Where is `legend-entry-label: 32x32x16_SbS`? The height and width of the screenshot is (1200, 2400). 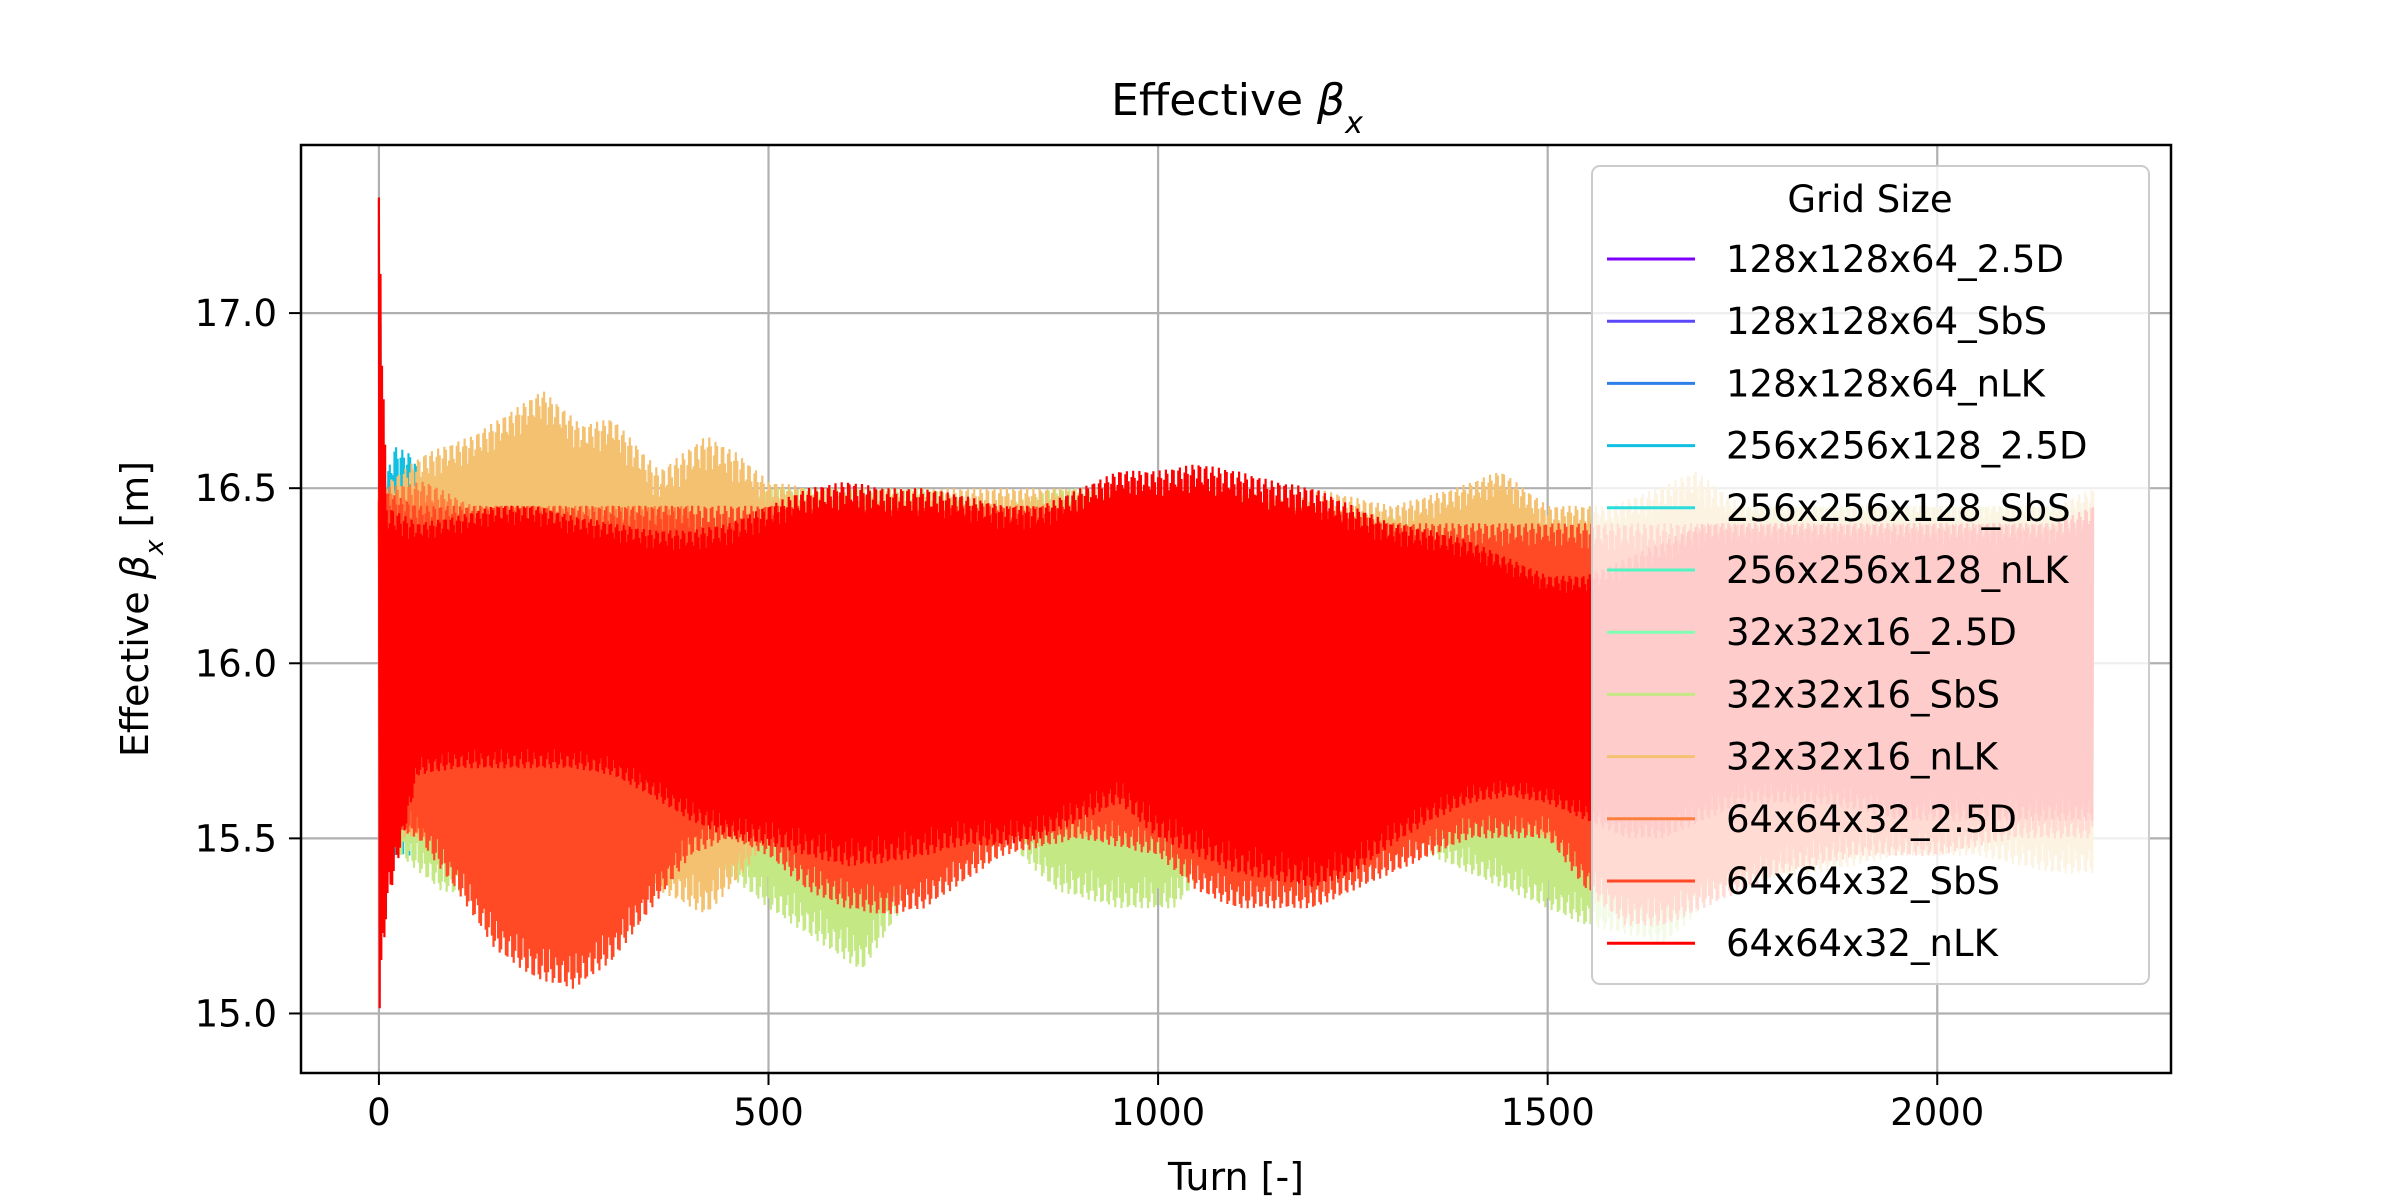
legend-entry-label: 32x32x16_SbS is located at coordinates (1863, 694).